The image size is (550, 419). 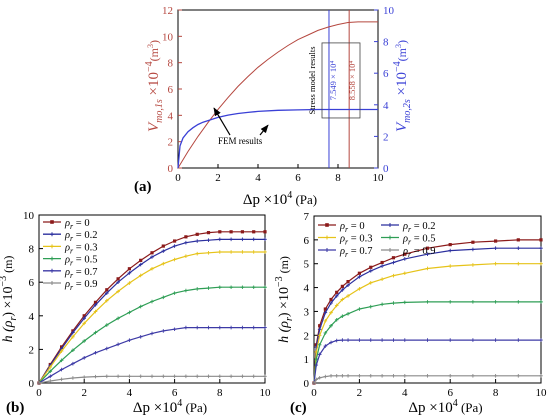 I want to click on b-y-tick-label: 10, so click(x=29, y=216).